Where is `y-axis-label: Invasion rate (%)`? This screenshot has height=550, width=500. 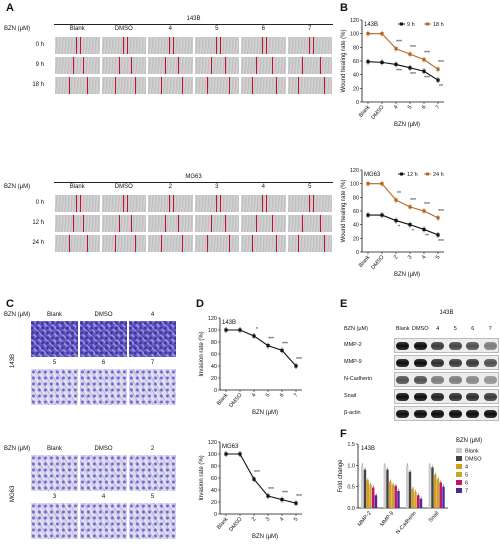 y-axis-label: Invasion rate (%) is located at coordinates (202, 353).